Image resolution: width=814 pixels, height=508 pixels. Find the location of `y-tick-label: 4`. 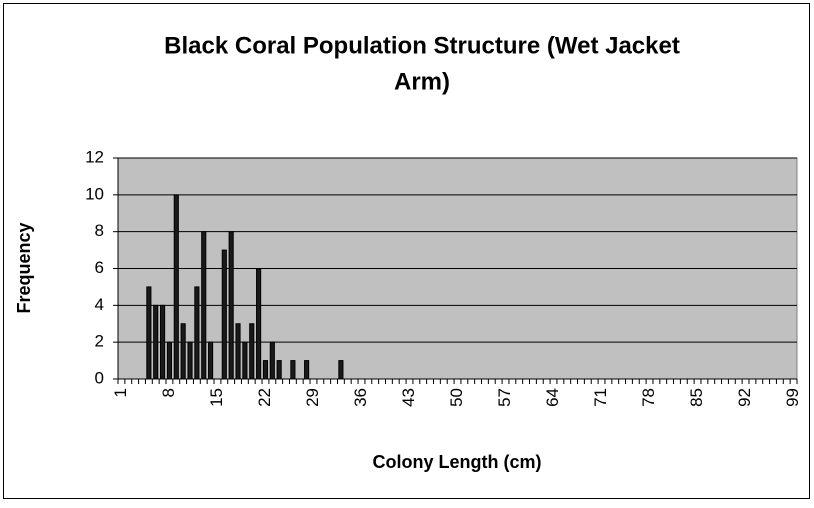

y-tick-label: 4 is located at coordinates (99, 304).